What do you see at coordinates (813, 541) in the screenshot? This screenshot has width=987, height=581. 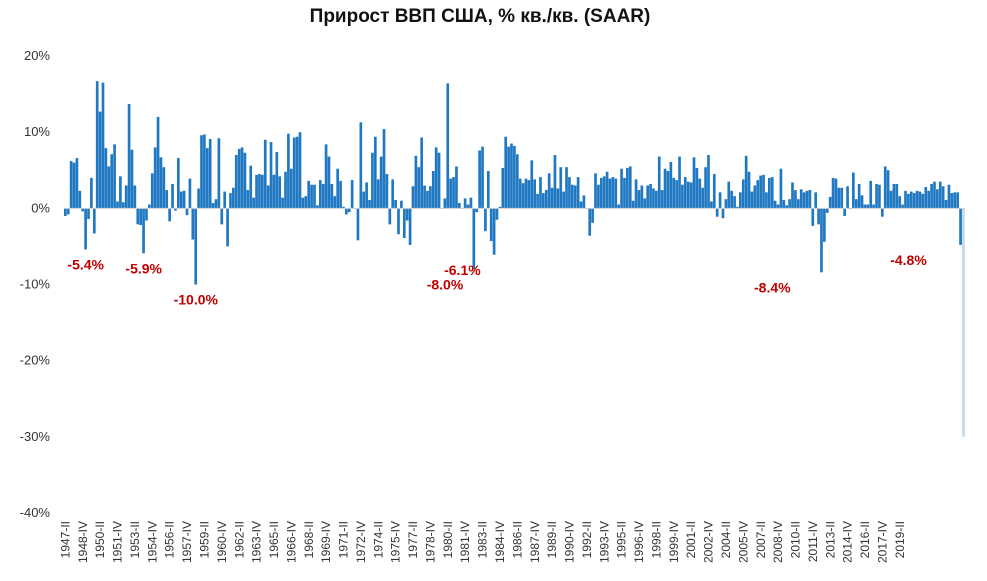 I see `x-tick-label: 2011-IV` at bounding box center [813, 541].